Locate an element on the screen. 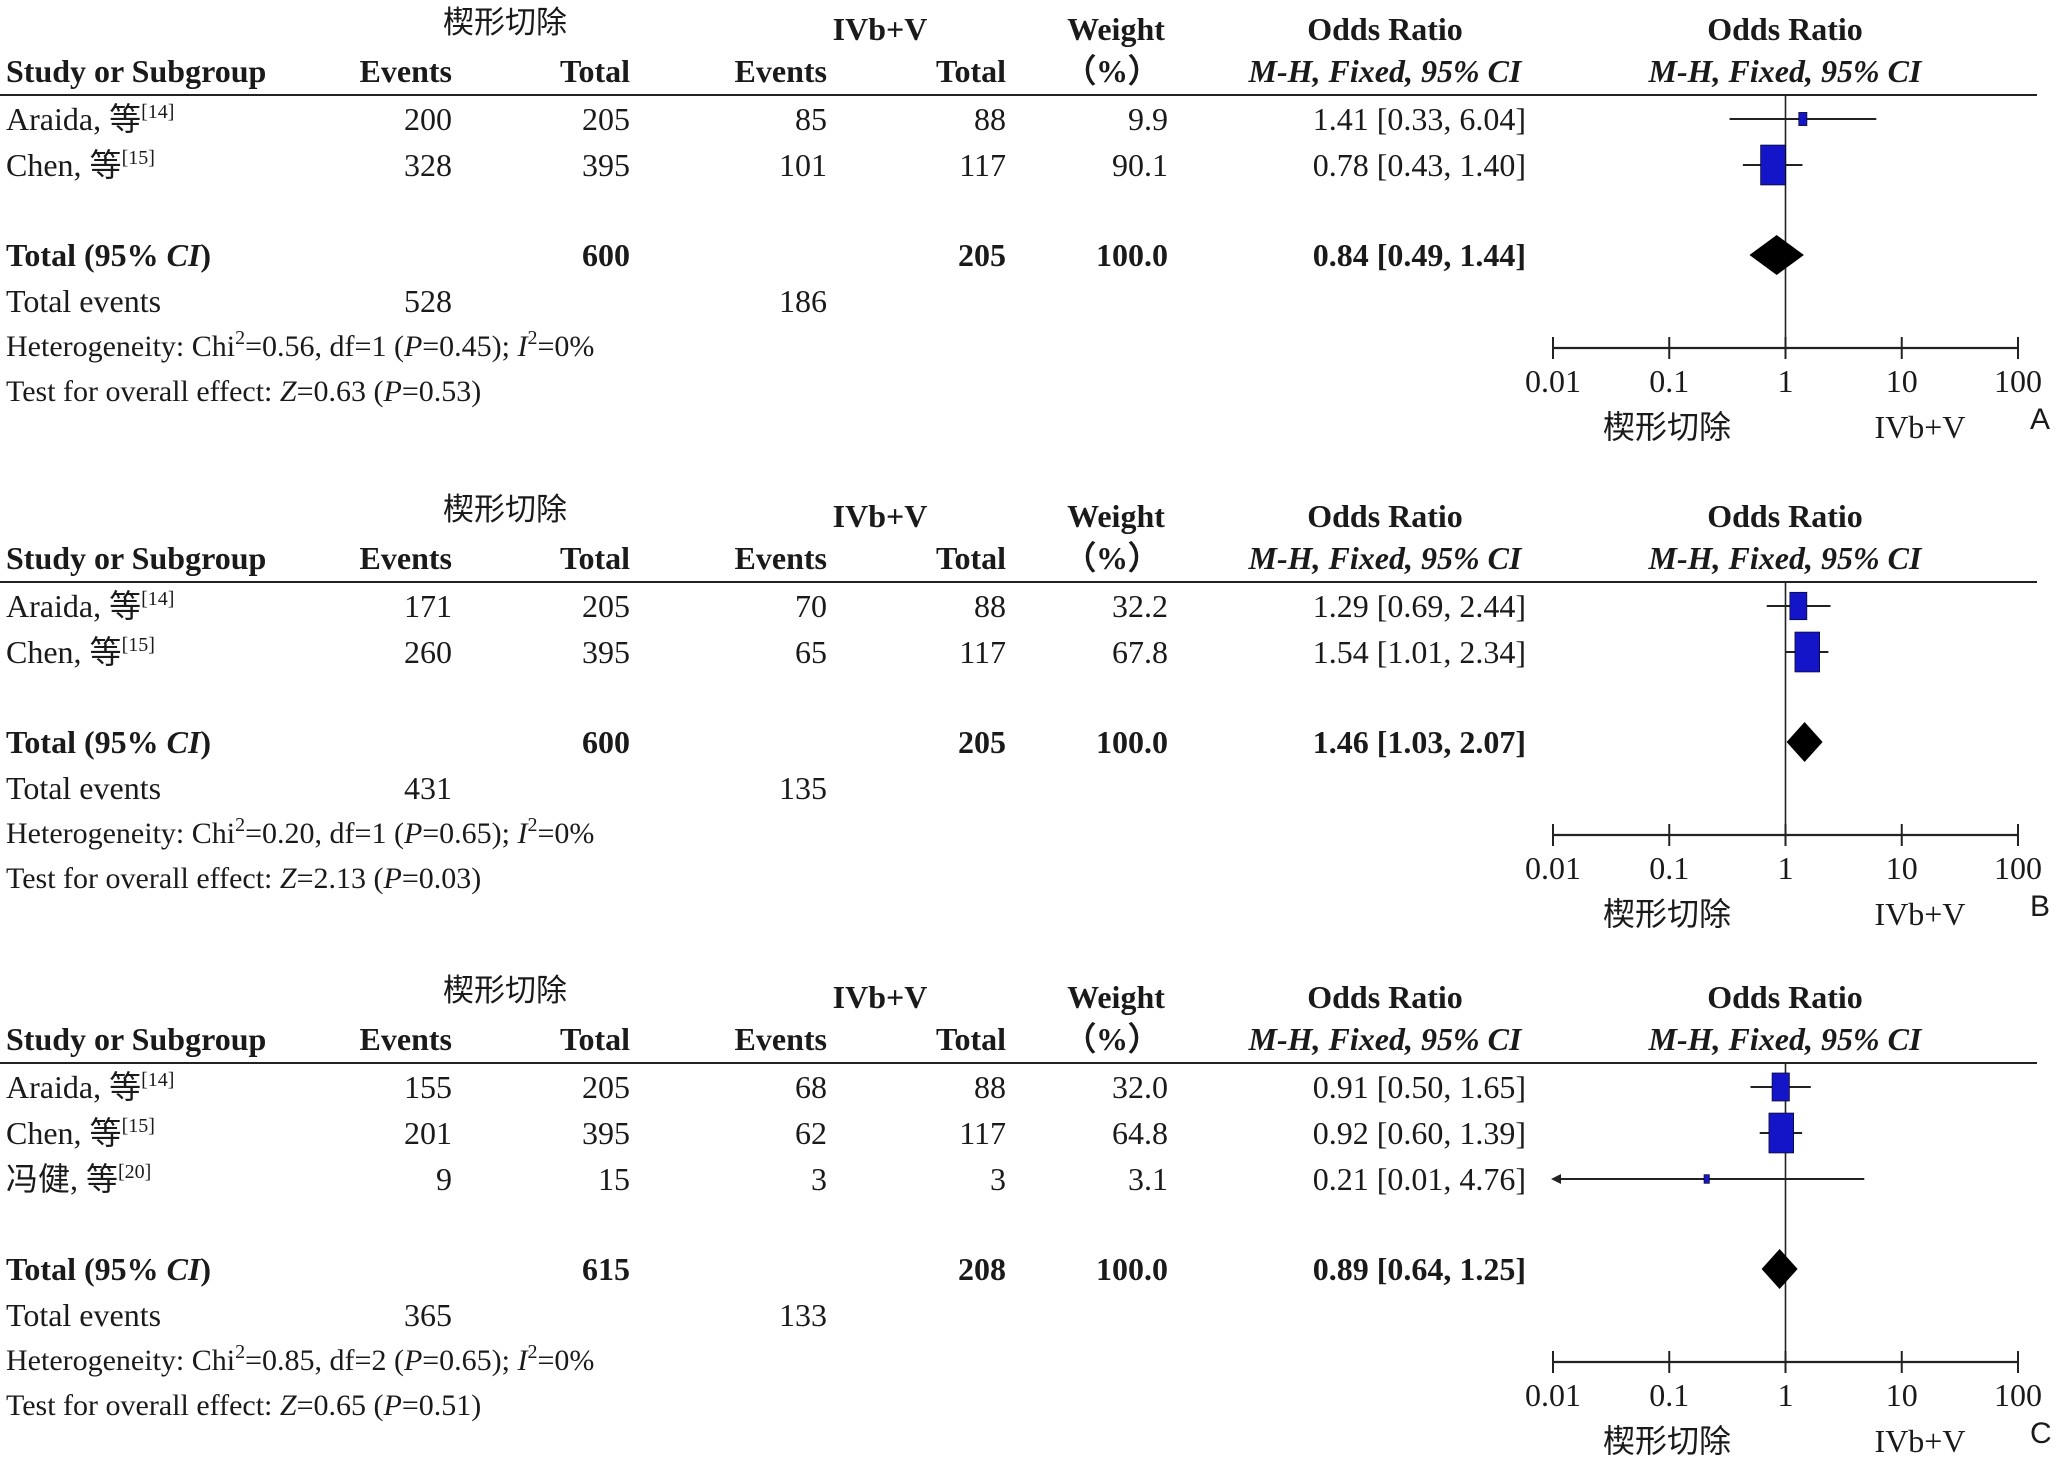 The width and height of the screenshot is (2057, 1465). heterogeneity-part: I is located at coordinates (522, 346).